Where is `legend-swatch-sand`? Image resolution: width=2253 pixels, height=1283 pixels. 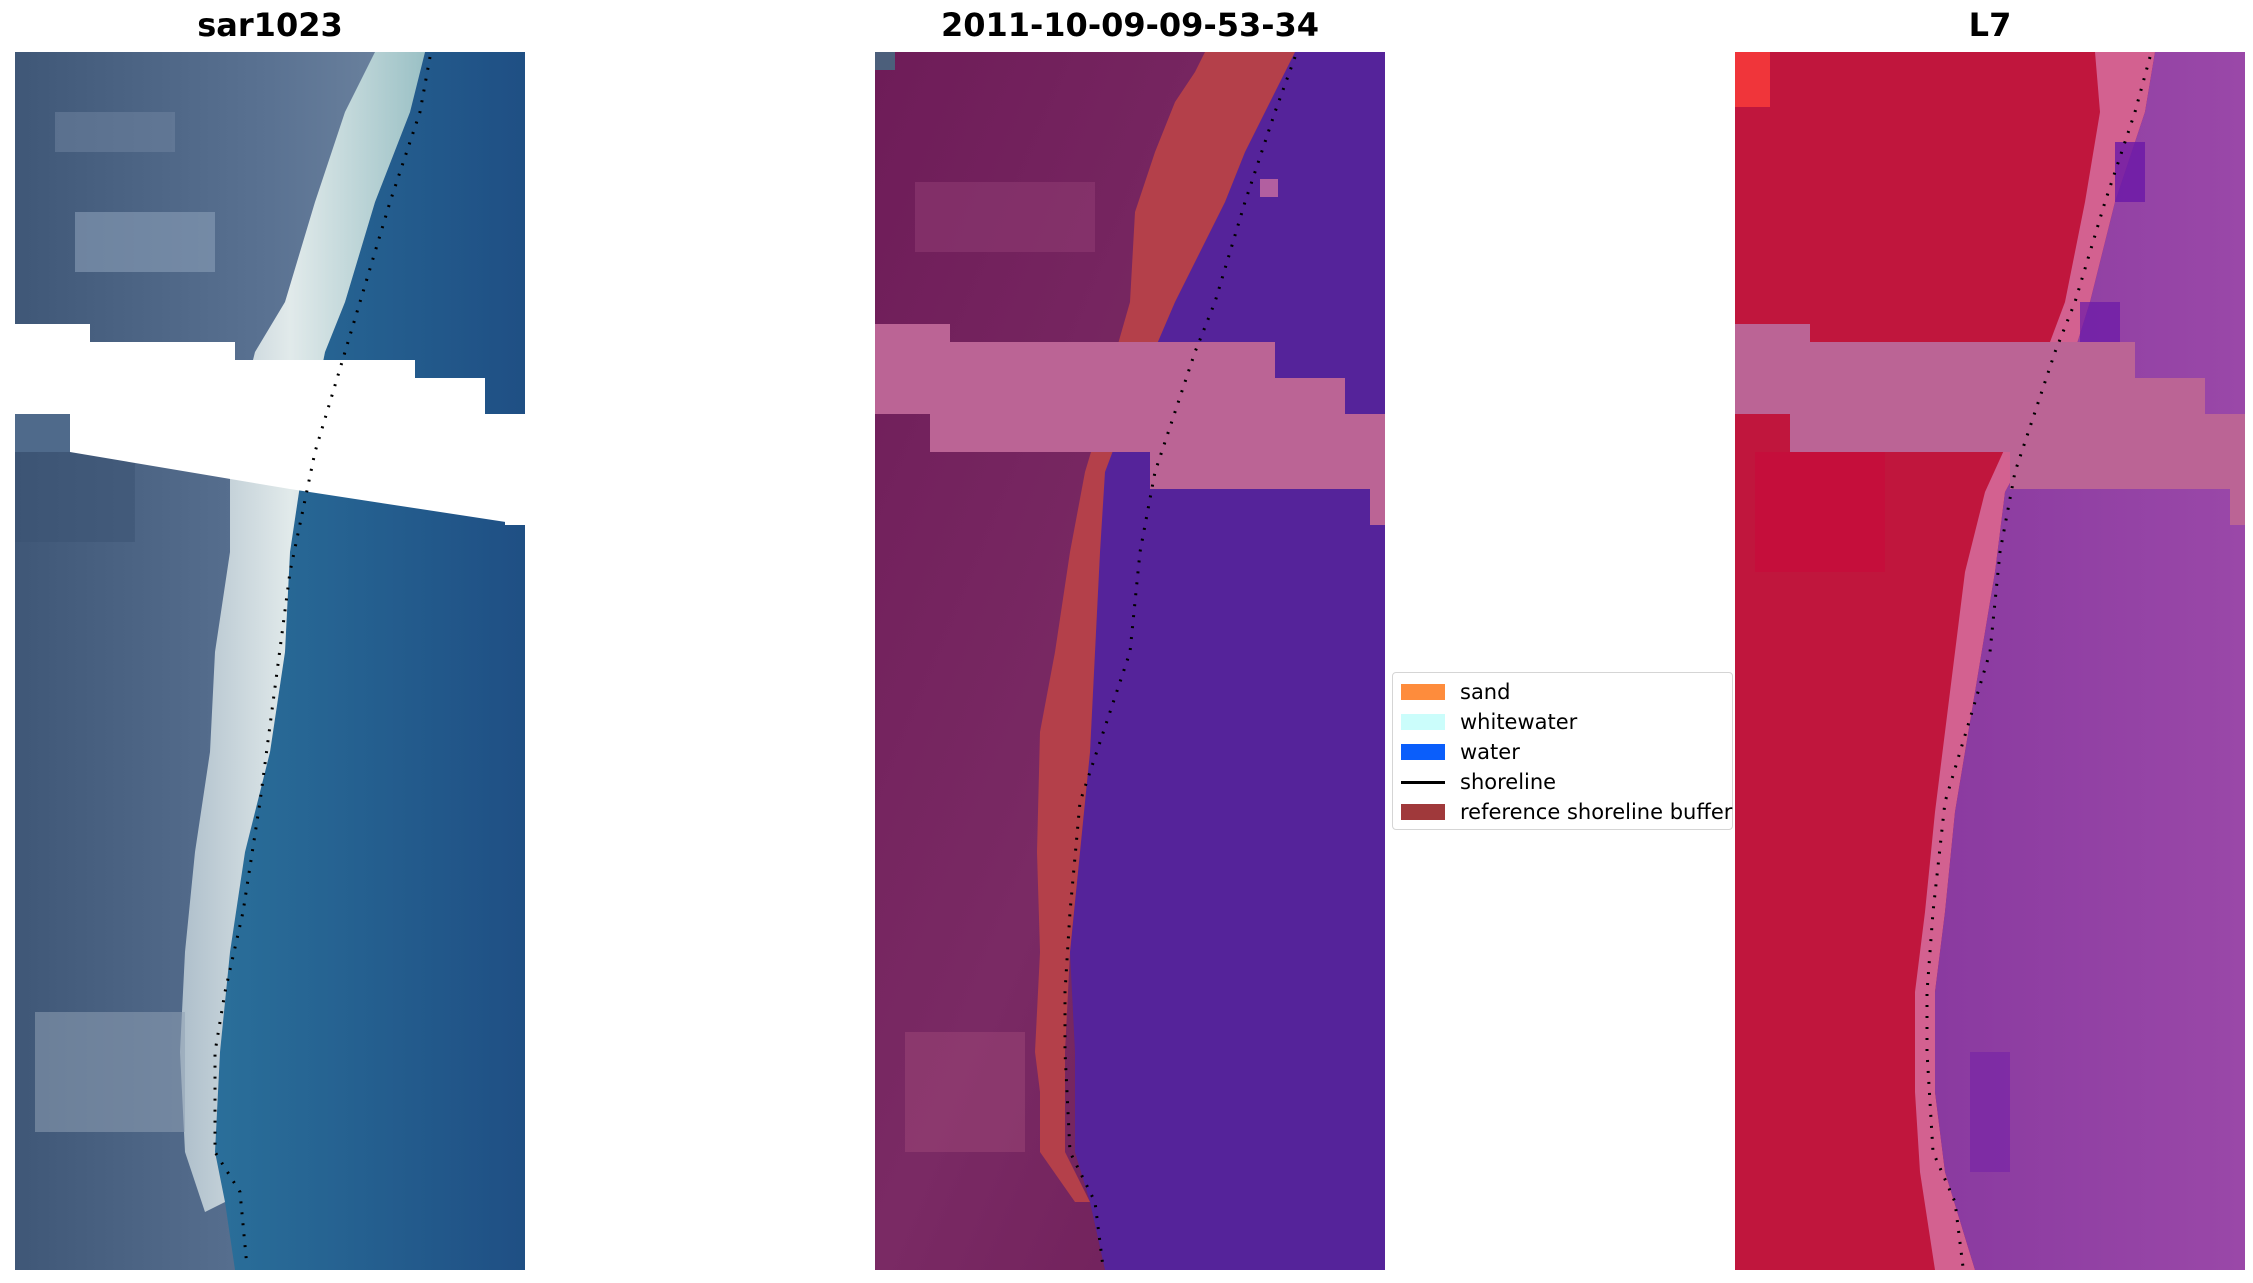 legend-swatch-sand is located at coordinates (1423, 692).